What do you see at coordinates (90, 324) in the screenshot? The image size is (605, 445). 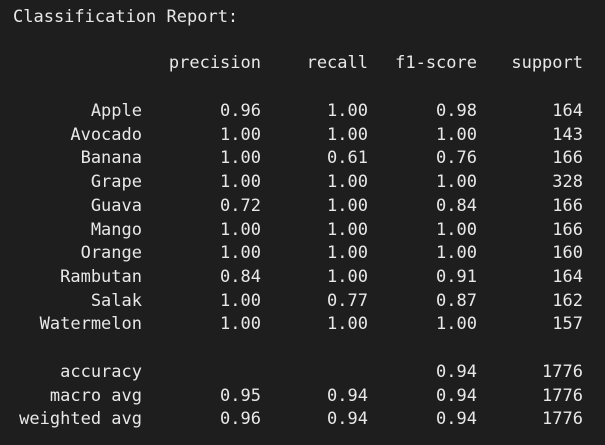 I see `row-label: Watermelon` at bounding box center [90, 324].